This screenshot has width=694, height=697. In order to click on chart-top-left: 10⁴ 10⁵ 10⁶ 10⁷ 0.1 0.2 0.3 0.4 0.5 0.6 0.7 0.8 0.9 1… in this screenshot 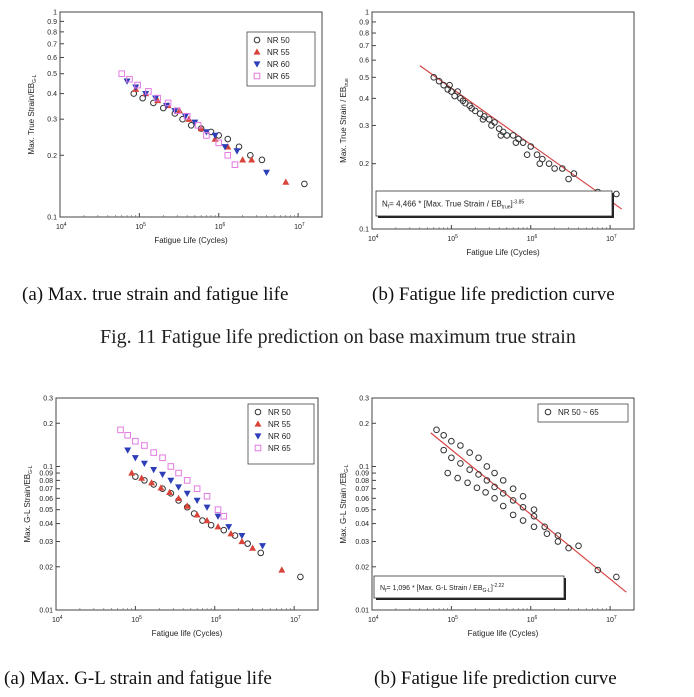, I will do `click(175, 127)`.